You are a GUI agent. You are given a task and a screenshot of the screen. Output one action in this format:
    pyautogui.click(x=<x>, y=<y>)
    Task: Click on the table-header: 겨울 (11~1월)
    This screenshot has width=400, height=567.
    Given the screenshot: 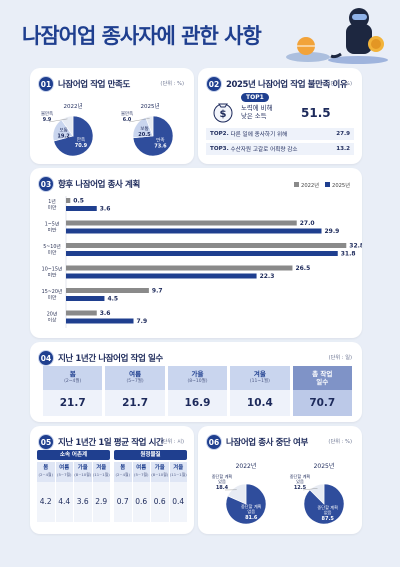 What is the action you would take?
    pyautogui.click(x=260, y=378)
    